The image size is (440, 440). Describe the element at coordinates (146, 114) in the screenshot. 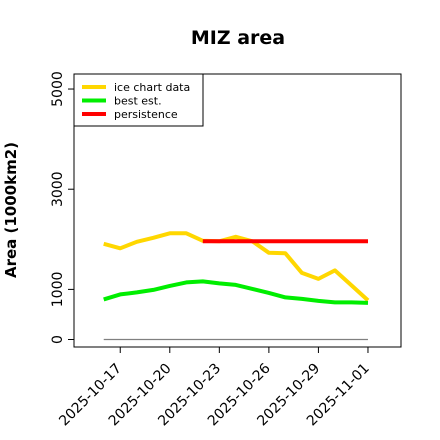

I see `legend-label: persistence` at that location.